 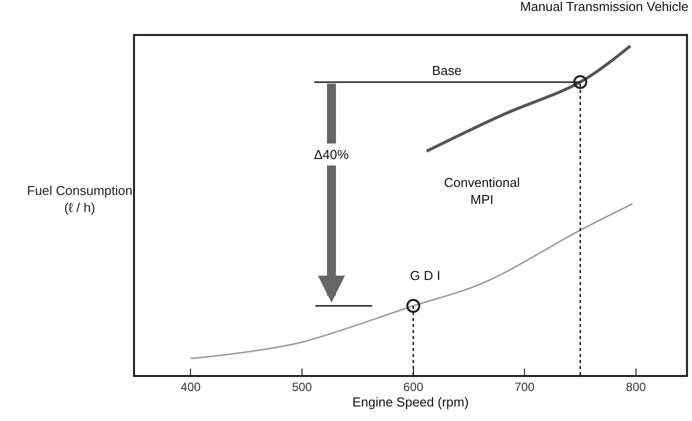 What do you see at coordinates (604, 7) in the screenshot?
I see `chart-title: Manual Transmission Vehicle` at bounding box center [604, 7].